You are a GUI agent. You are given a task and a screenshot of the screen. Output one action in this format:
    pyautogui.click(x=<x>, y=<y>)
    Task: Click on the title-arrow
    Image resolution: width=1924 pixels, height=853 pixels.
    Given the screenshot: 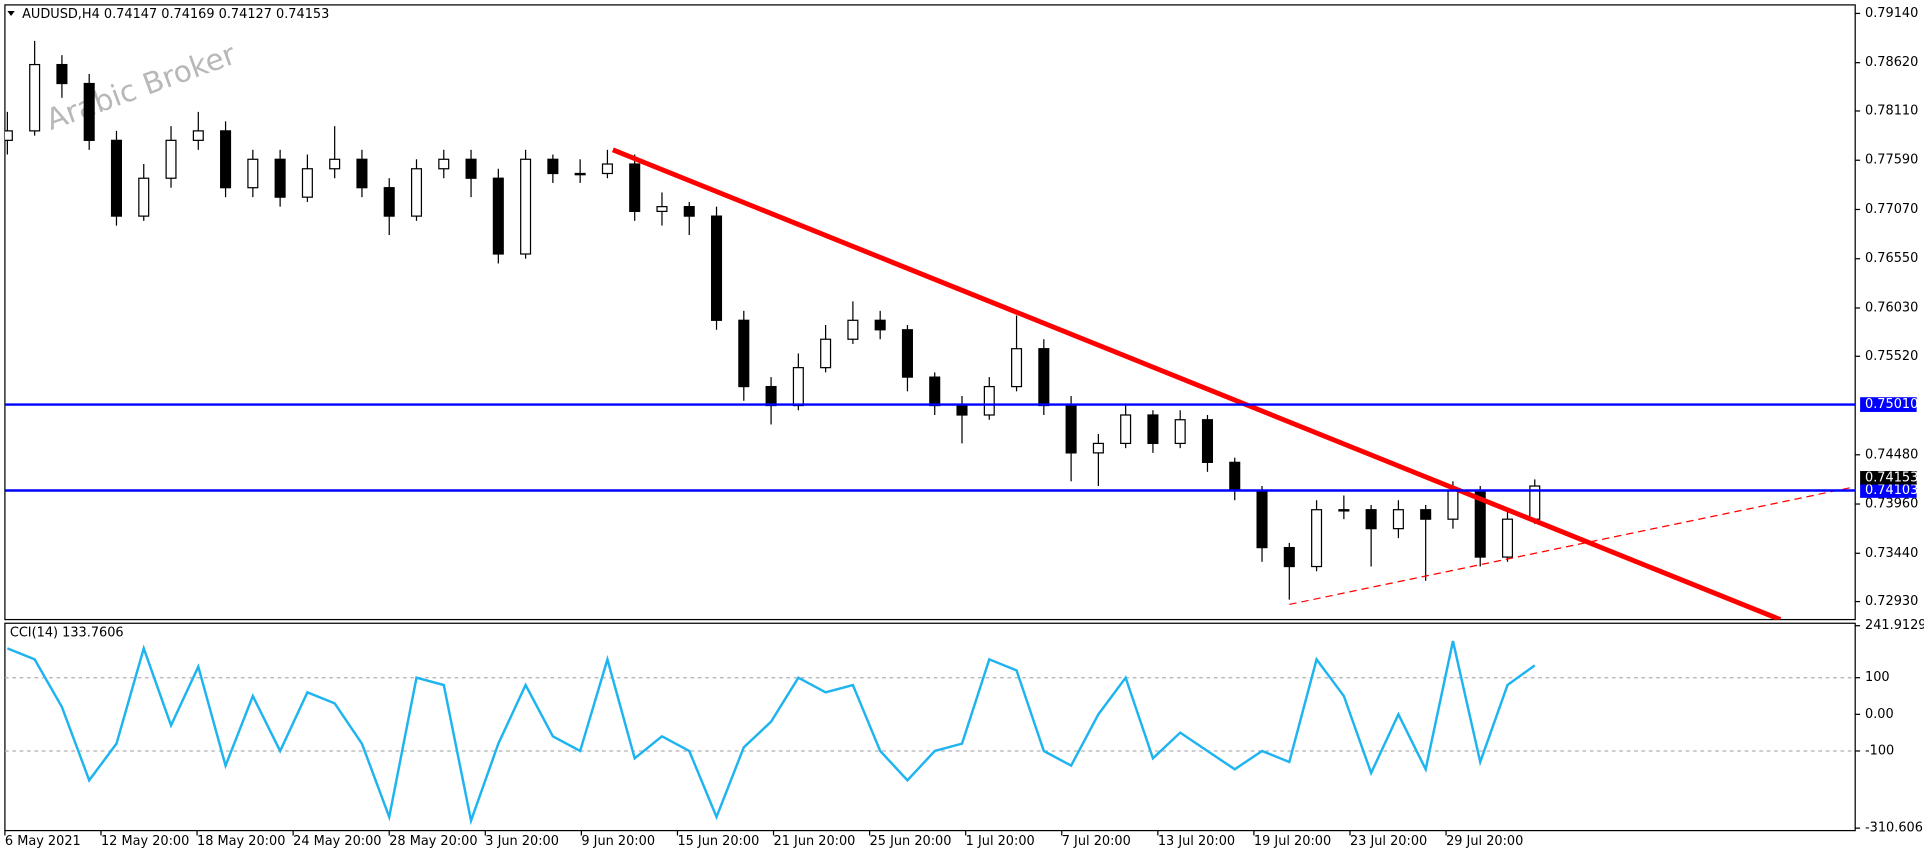 What is the action you would take?
    pyautogui.click(x=11, y=13)
    